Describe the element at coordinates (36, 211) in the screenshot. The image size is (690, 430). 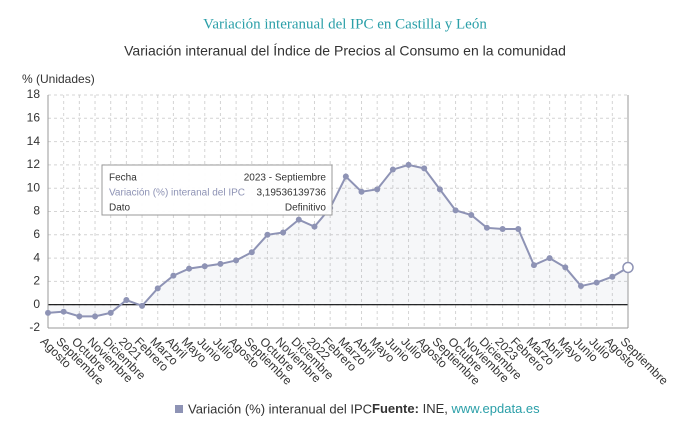
I see `y-tick-label: 8` at that location.